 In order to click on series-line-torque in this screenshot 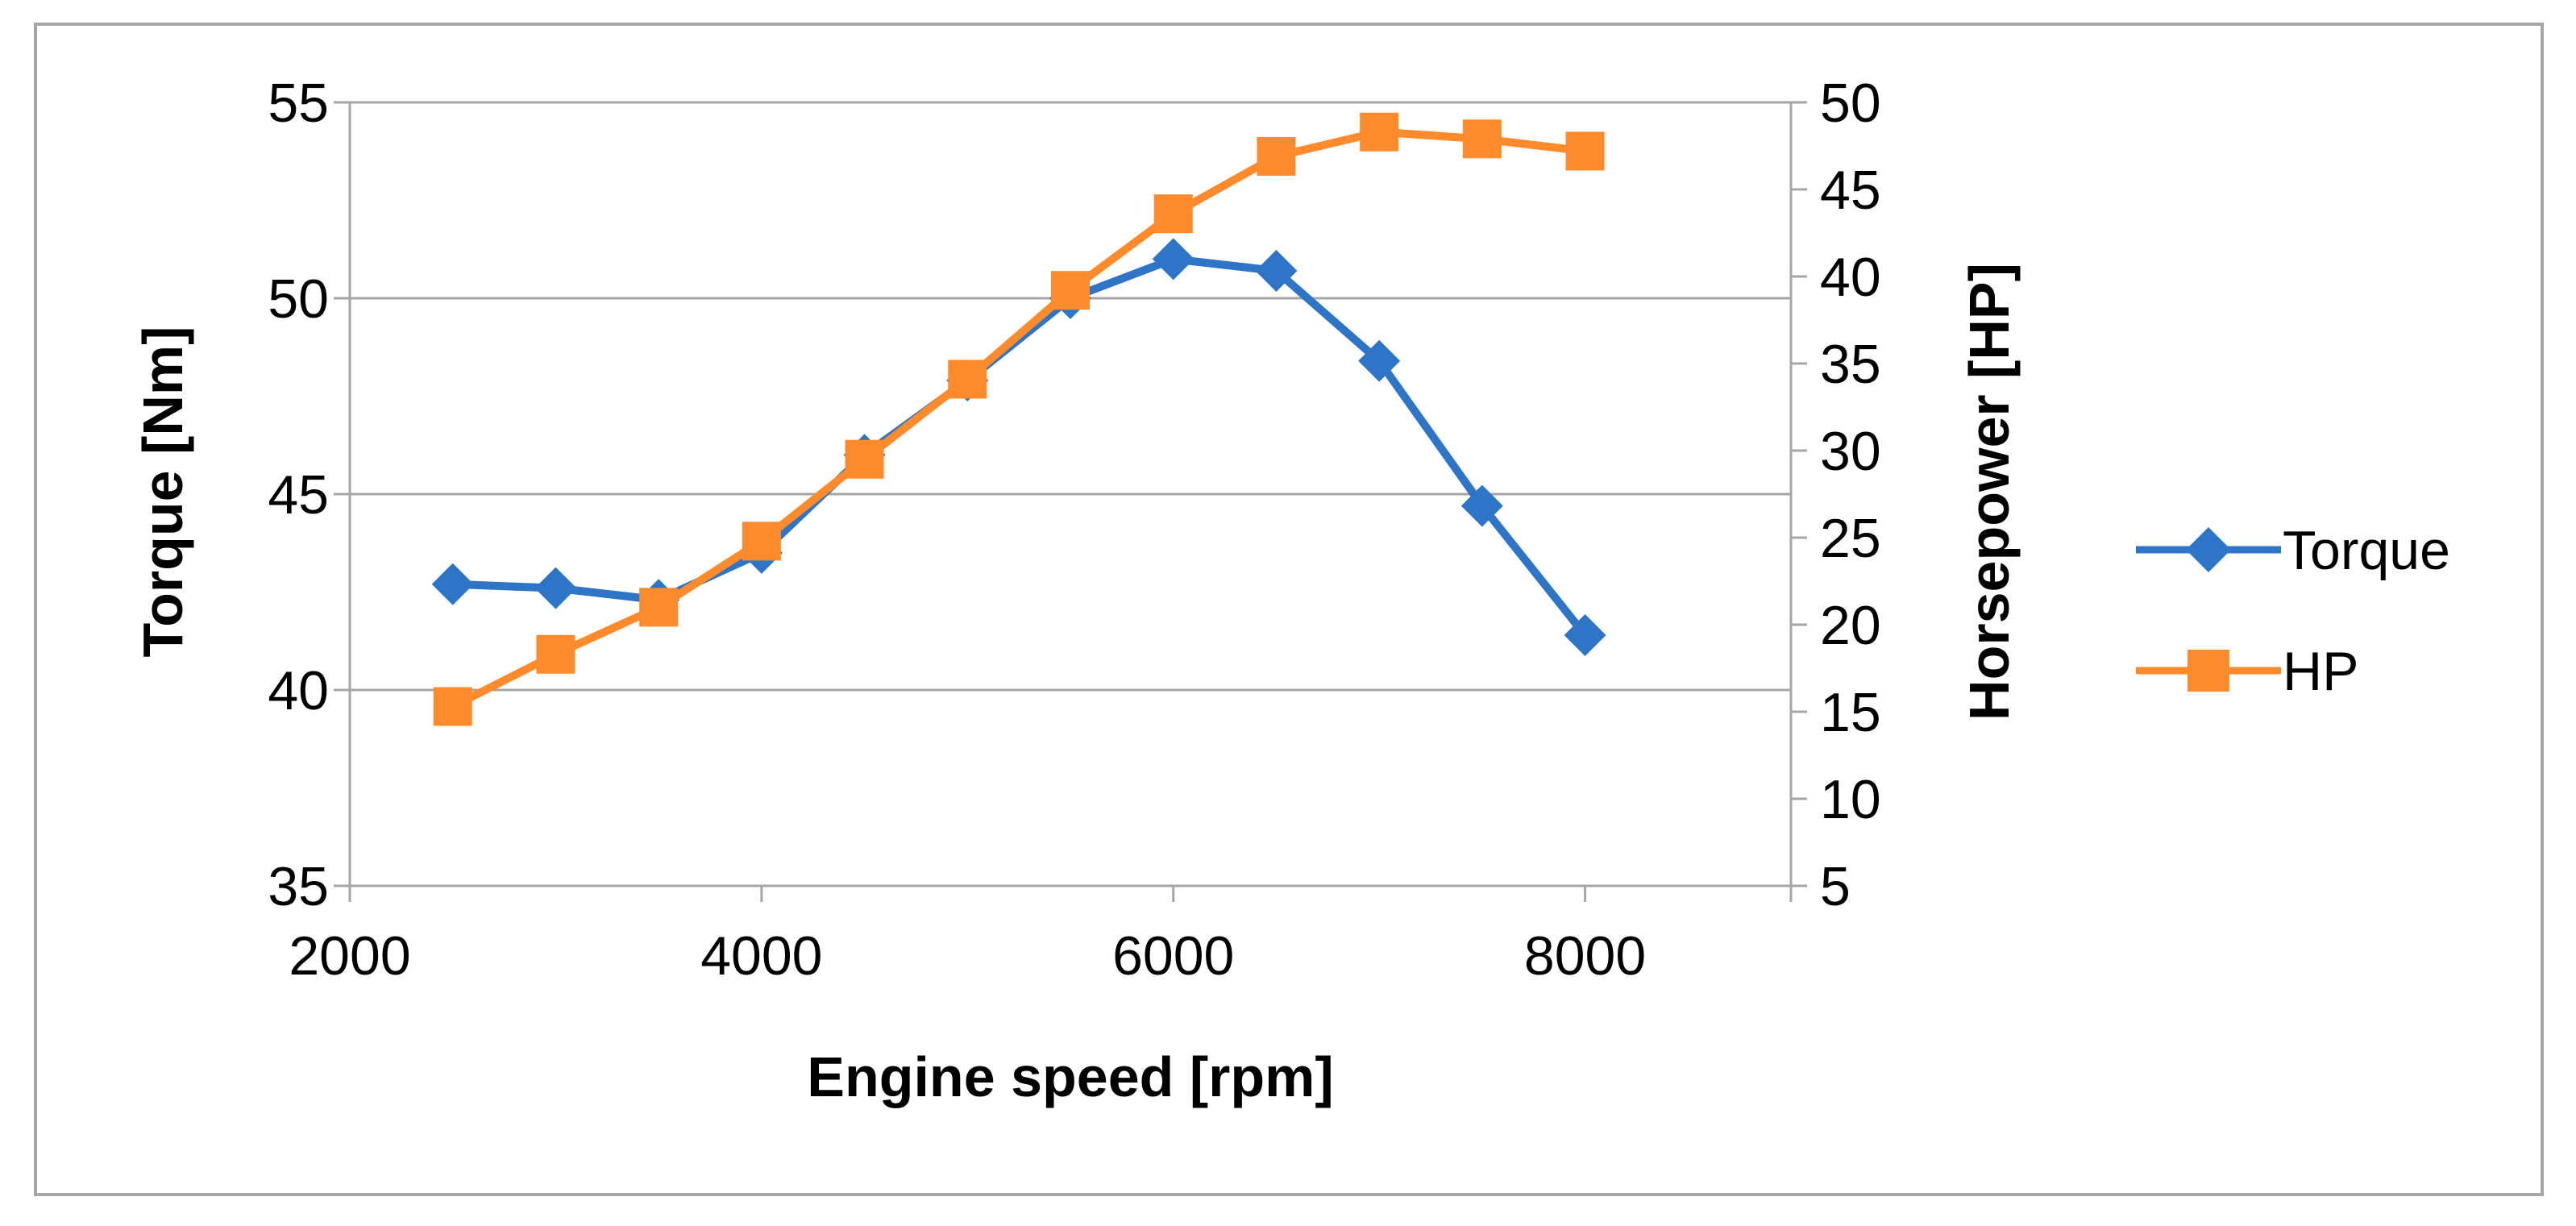, I will do `click(1020, 447)`.